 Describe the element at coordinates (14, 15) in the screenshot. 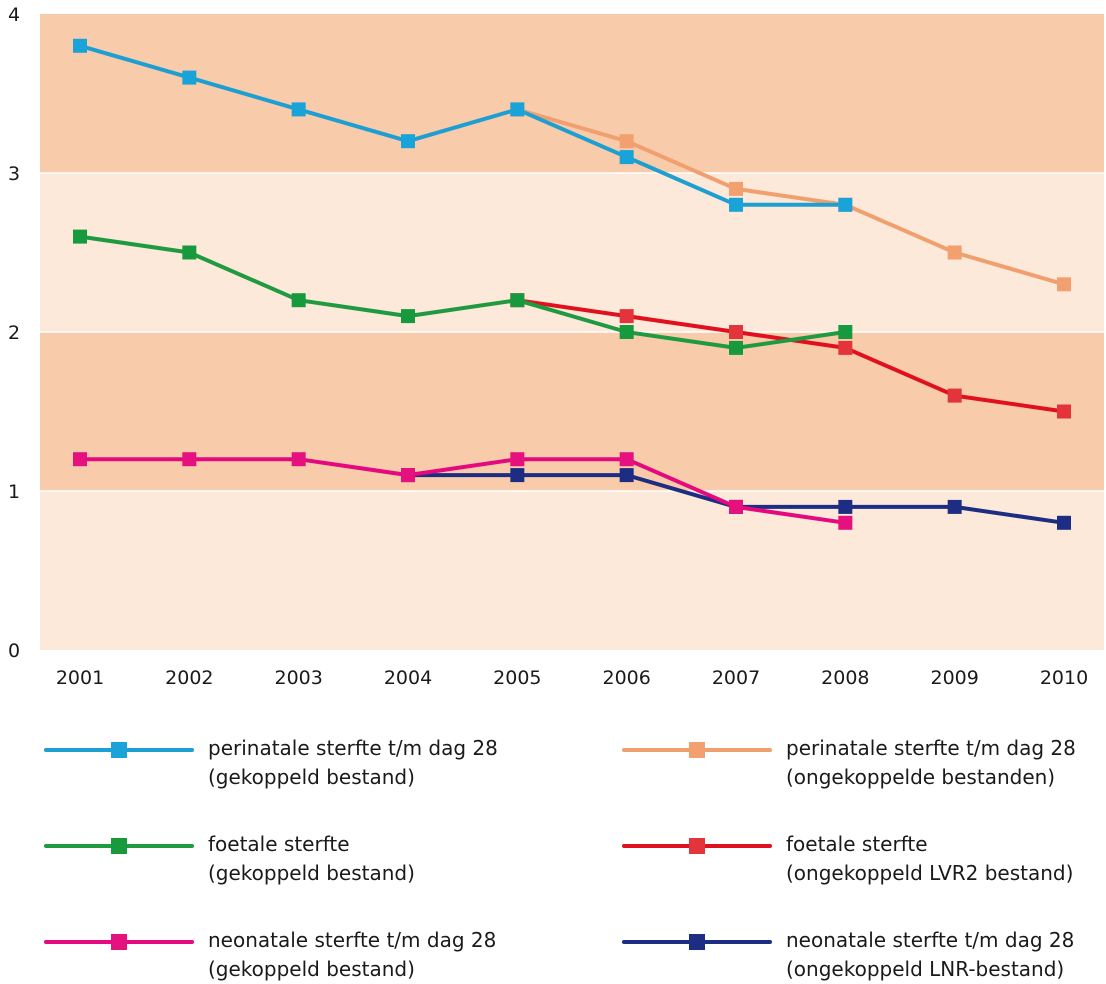

I see `y-tick-label: 4` at that location.